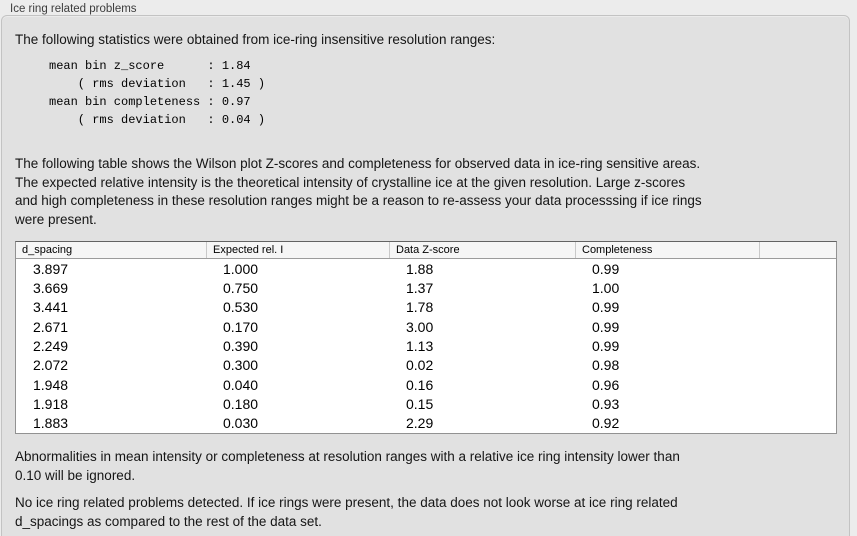 The height and width of the screenshot is (536, 857). Describe the element at coordinates (241, 403) in the screenshot. I see `cell-expected-rel-i: 0.180` at that location.